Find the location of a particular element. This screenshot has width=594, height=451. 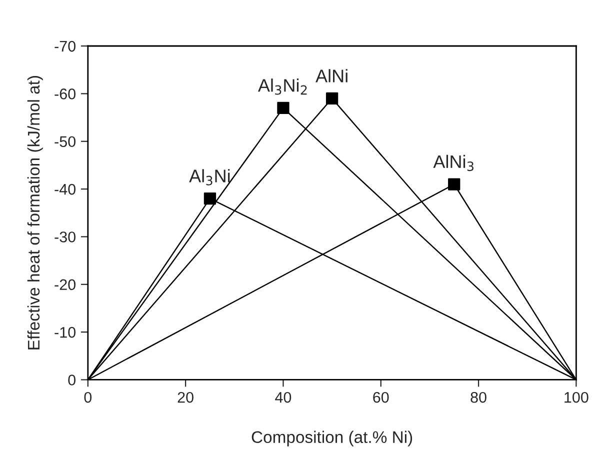

y-tick-label: -50 is located at coordinates (65, 142).